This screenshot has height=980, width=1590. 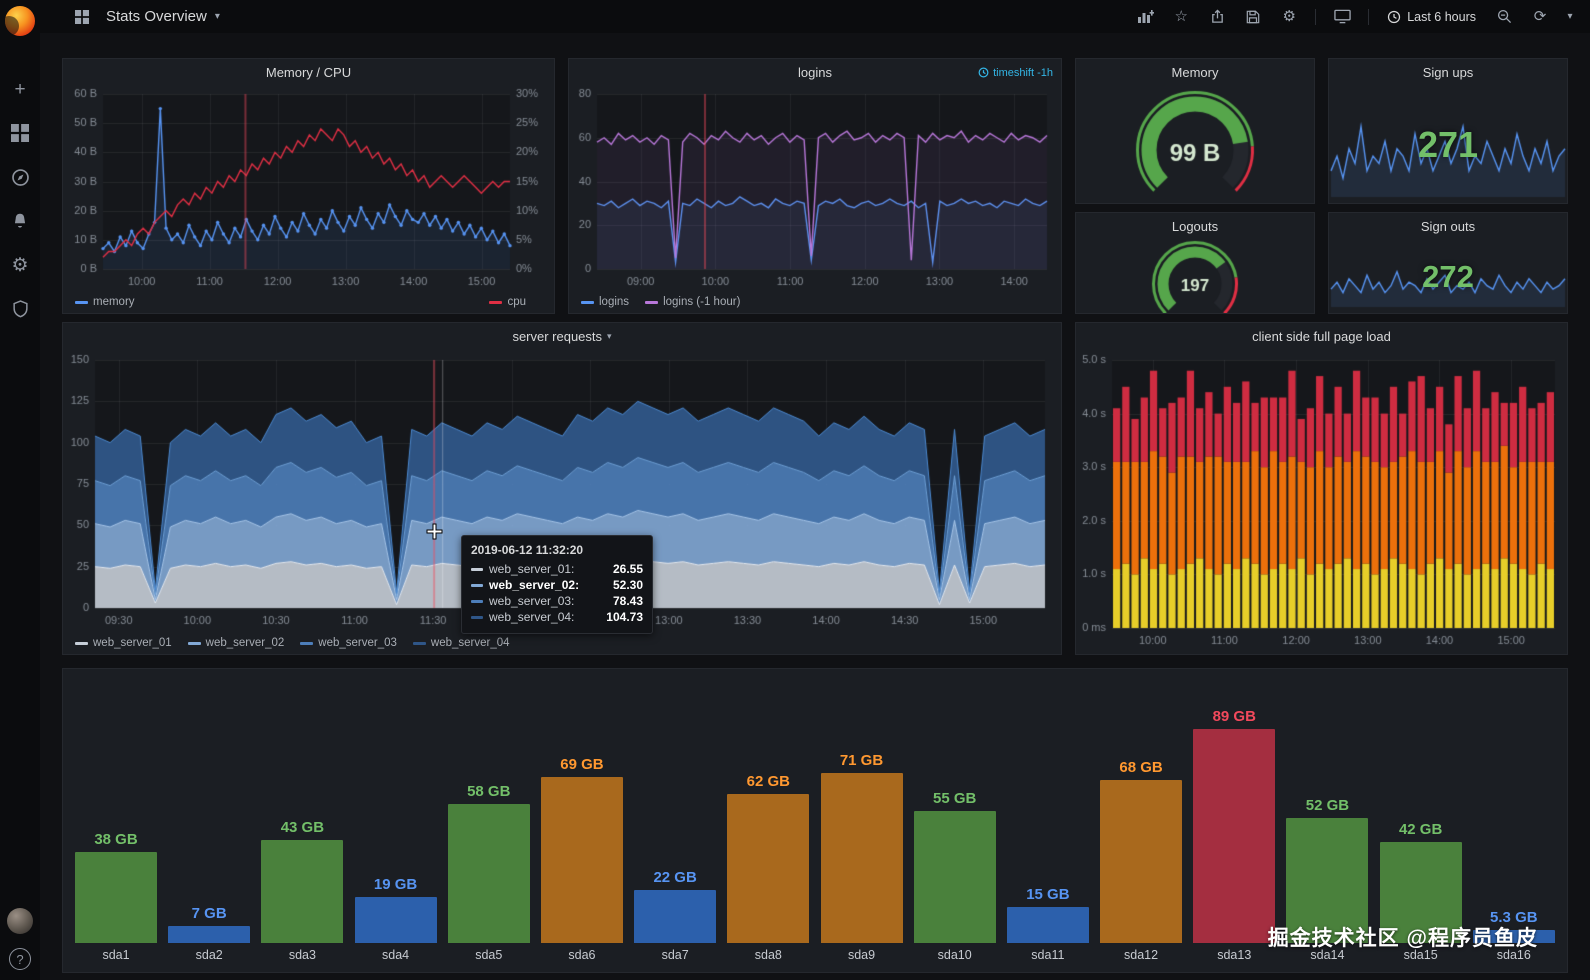 I want to click on panel-title: Memory / CPU, so click(x=308, y=72).